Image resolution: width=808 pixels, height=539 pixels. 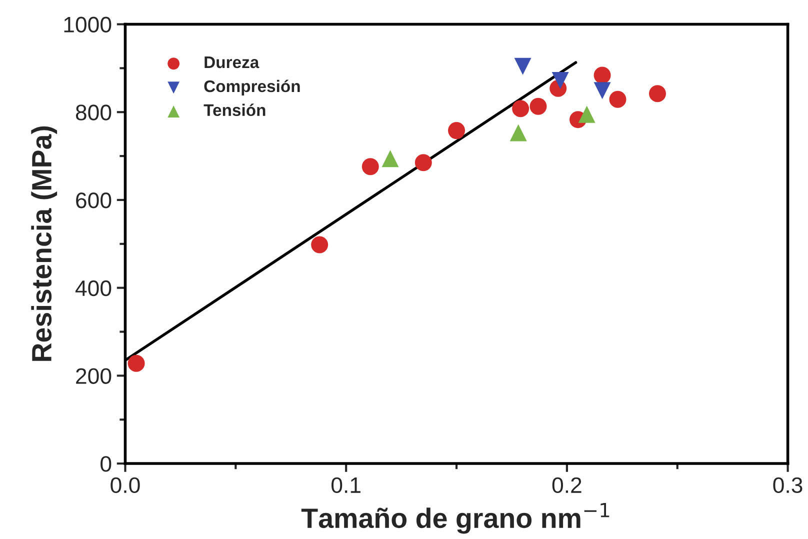 What do you see at coordinates (93, 288) in the screenshot?
I see `y-tick-label: 400` at bounding box center [93, 288].